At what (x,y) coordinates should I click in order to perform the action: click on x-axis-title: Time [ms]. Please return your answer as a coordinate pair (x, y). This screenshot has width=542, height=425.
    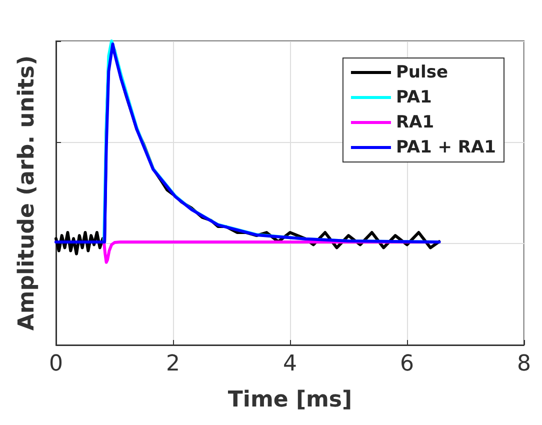
    Looking at the image, I should click on (290, 400).